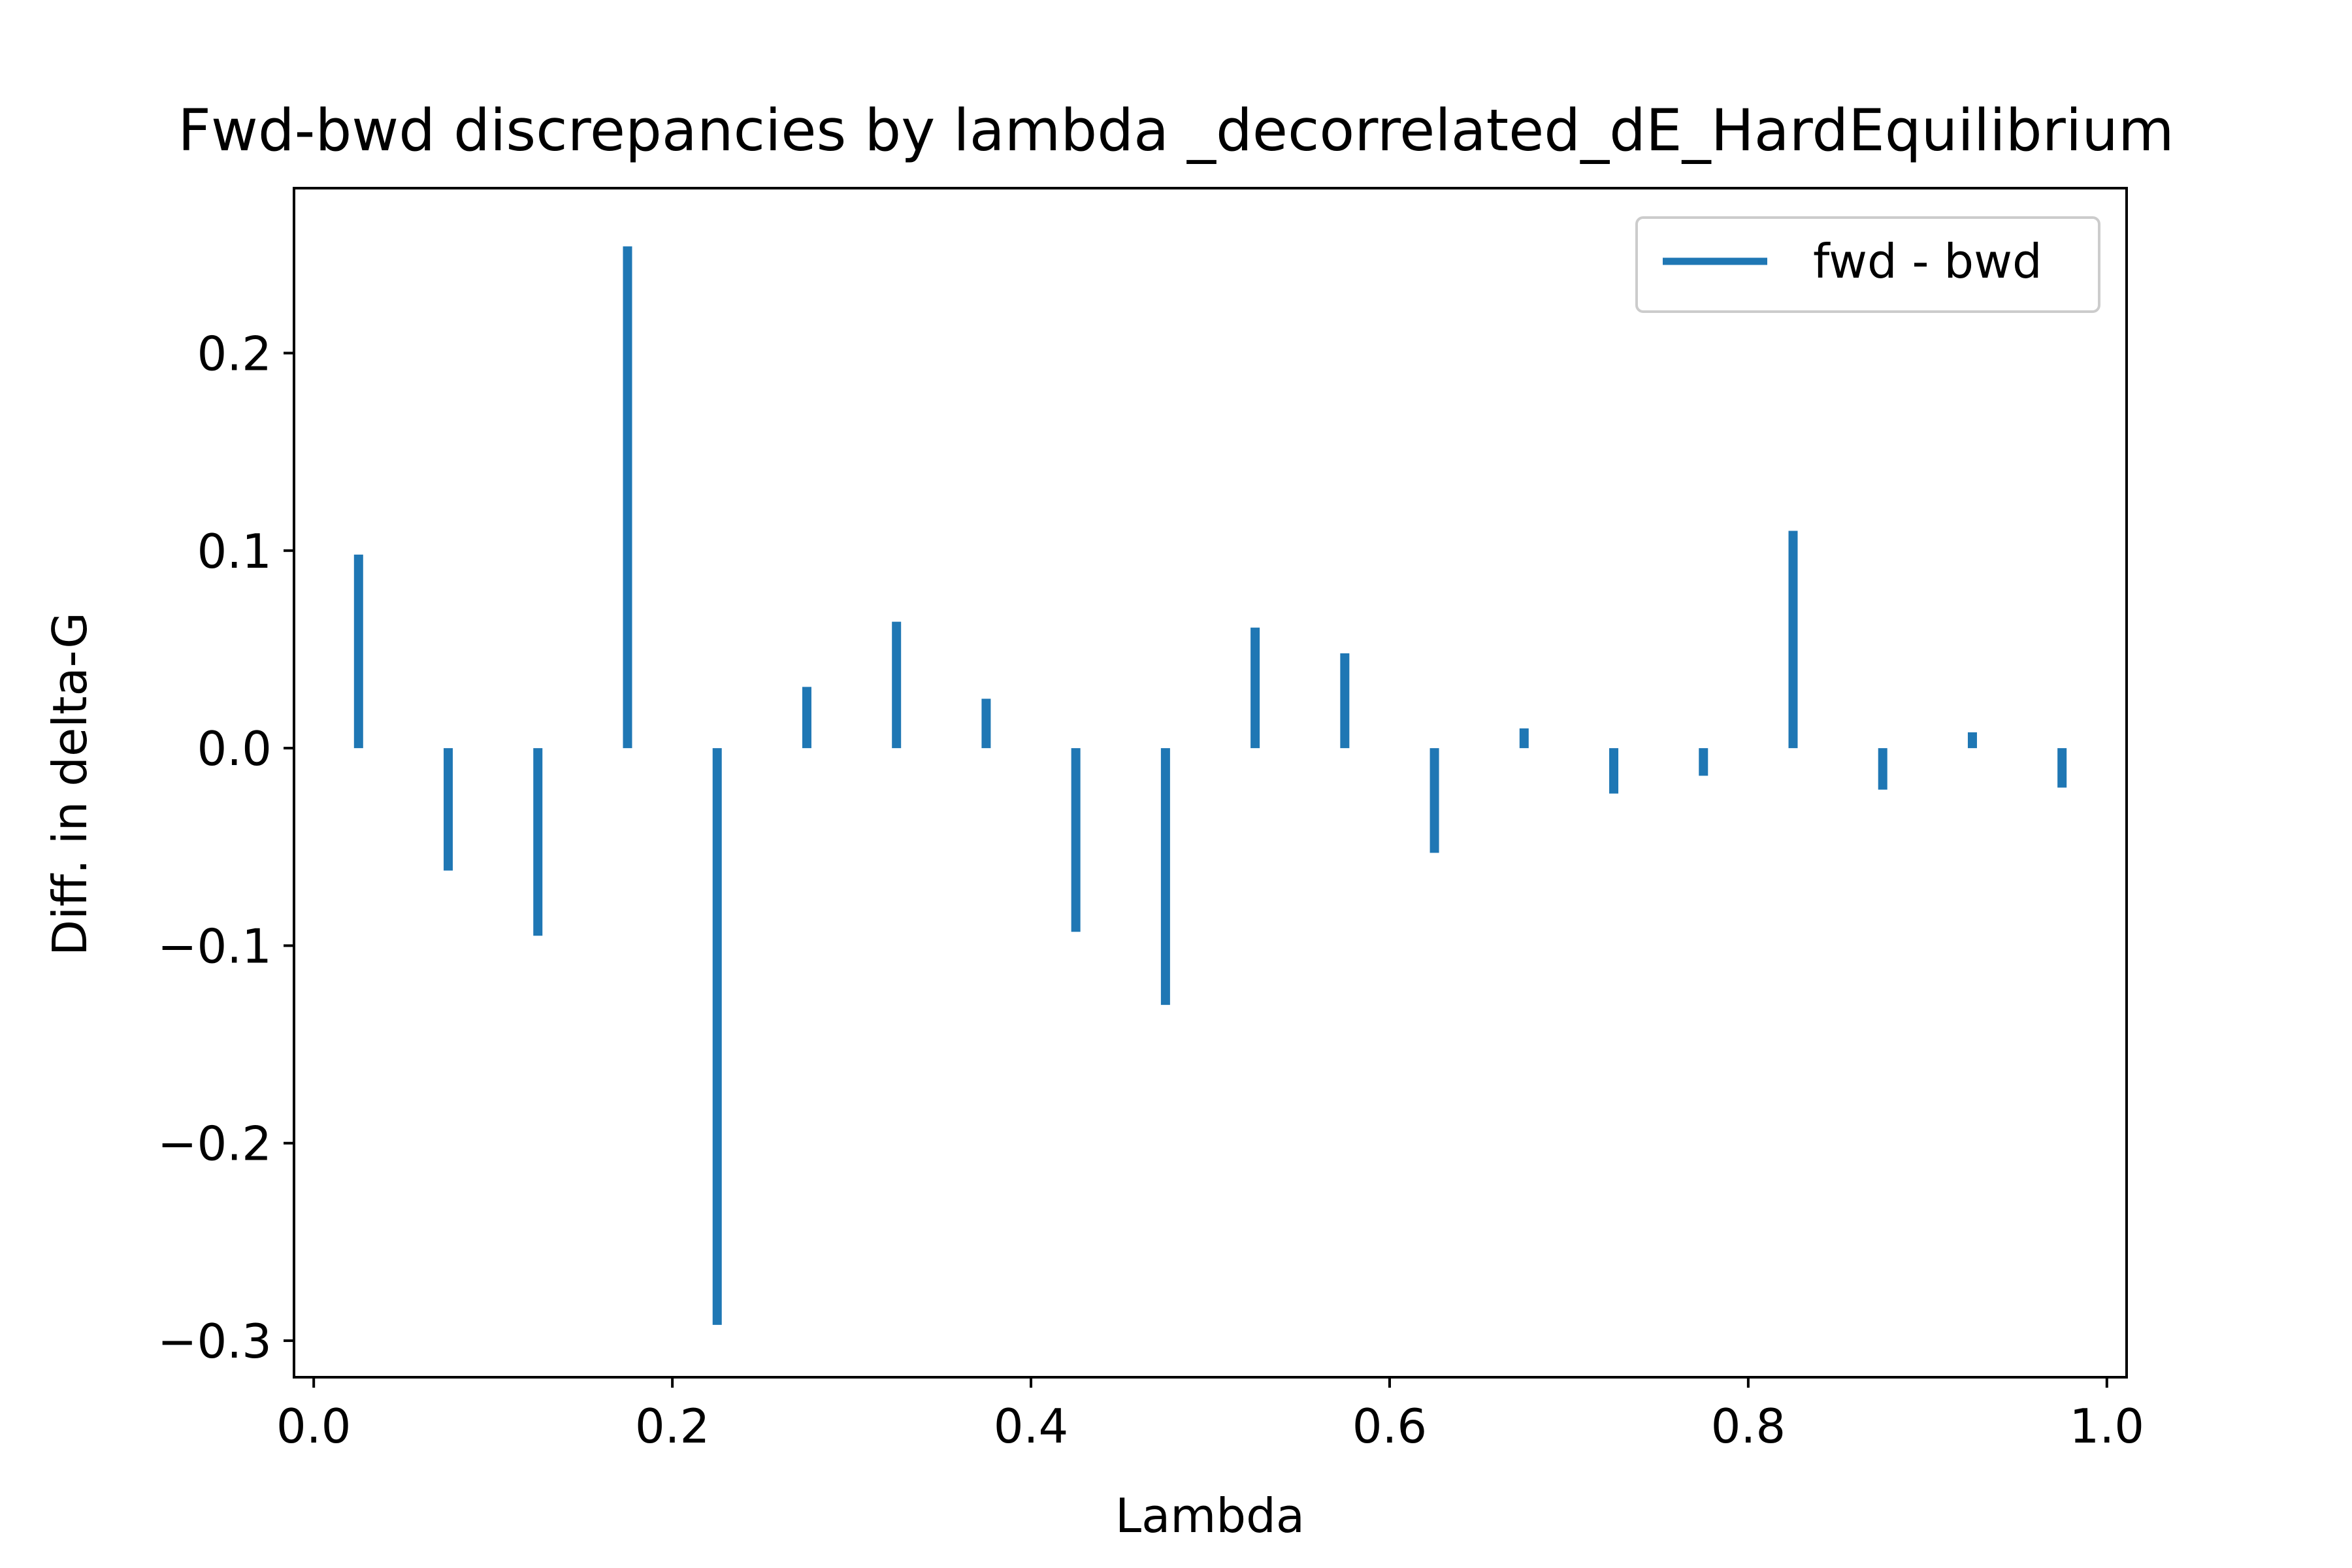 The image size is (2352, 1568). I want to click on y-tick-label: 0.0, so click(234, 748).